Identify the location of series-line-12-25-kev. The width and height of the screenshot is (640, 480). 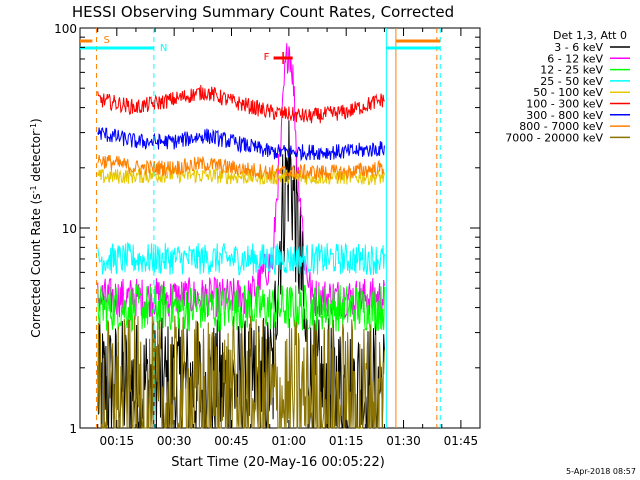
(241, 308).